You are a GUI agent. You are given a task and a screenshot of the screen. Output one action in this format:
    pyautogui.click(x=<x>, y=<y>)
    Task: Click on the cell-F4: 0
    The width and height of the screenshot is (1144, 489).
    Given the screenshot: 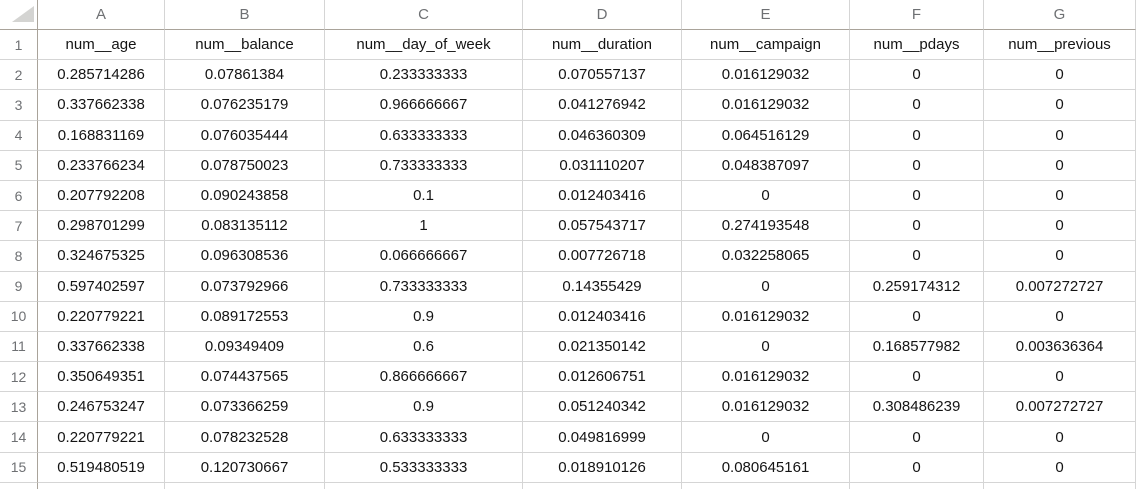 What is the action you would take?
    pyautogui.click(x=917, y=135)
    